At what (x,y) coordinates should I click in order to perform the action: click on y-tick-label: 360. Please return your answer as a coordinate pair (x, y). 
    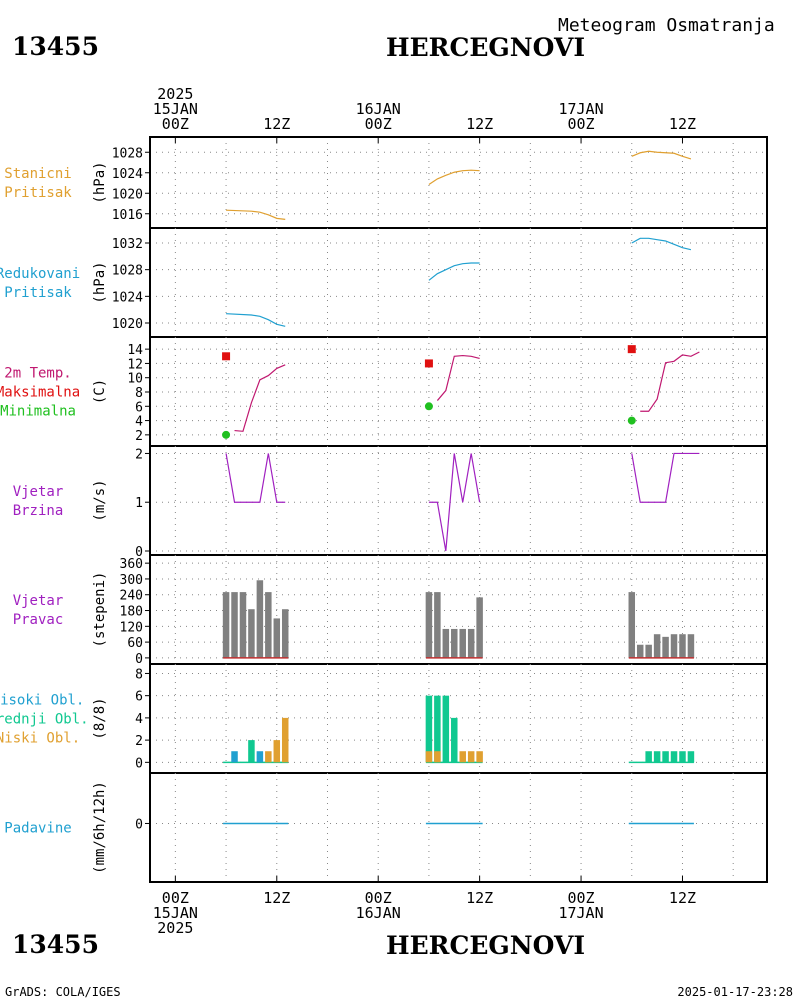
    Looking at the image, I should click on (131, 564).